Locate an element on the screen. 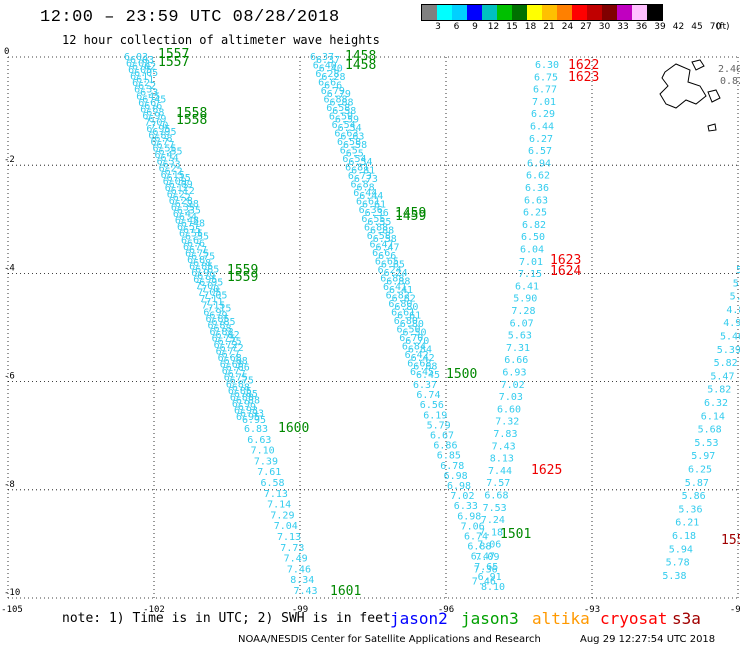 The width and height of the screenshot is (740, 650). time-label-jason3: 1601 is located at coordinates (345, 591).